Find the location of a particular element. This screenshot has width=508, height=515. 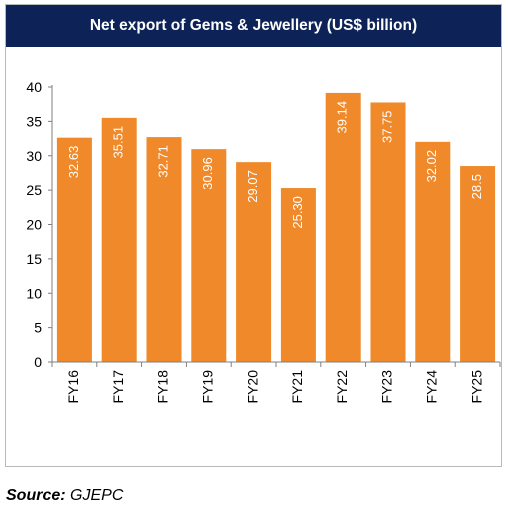

y-tick-label: 25 is located at coordinates (34, 190).